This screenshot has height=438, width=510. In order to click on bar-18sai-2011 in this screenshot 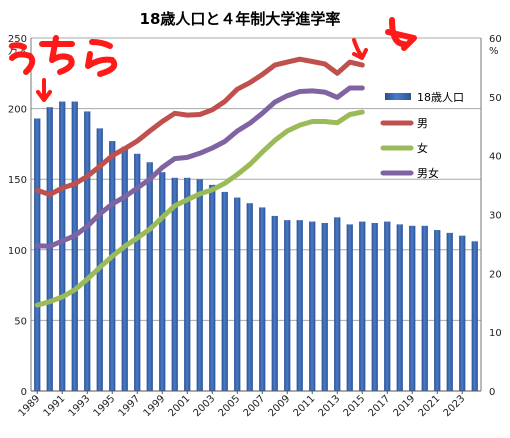, I will do `click(312, 306)`.